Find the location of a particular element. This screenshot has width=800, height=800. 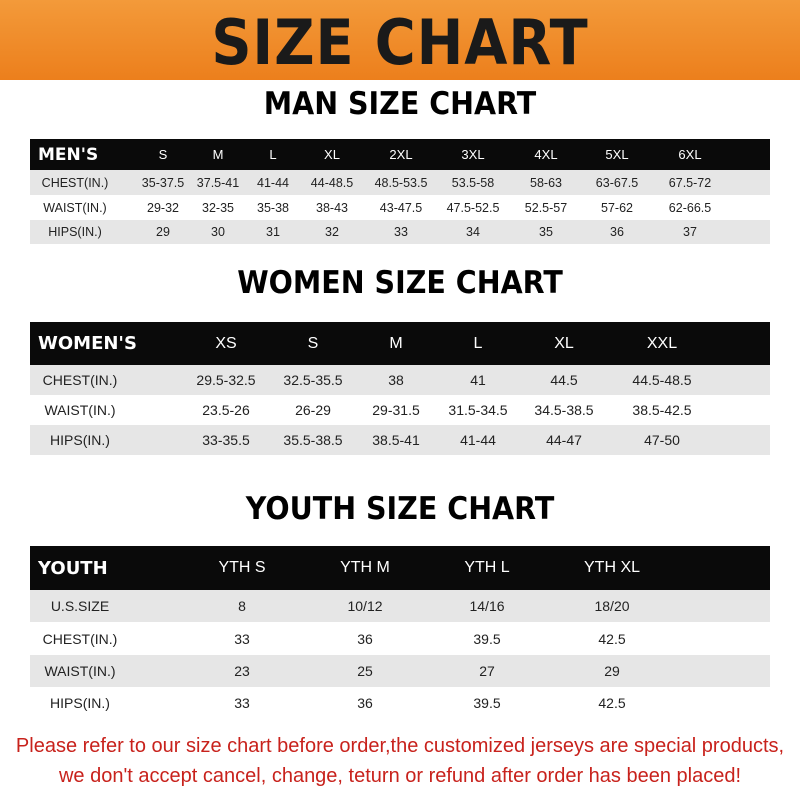

measurement-value: 29.5-32.5 is located at coordinates (226, 380).